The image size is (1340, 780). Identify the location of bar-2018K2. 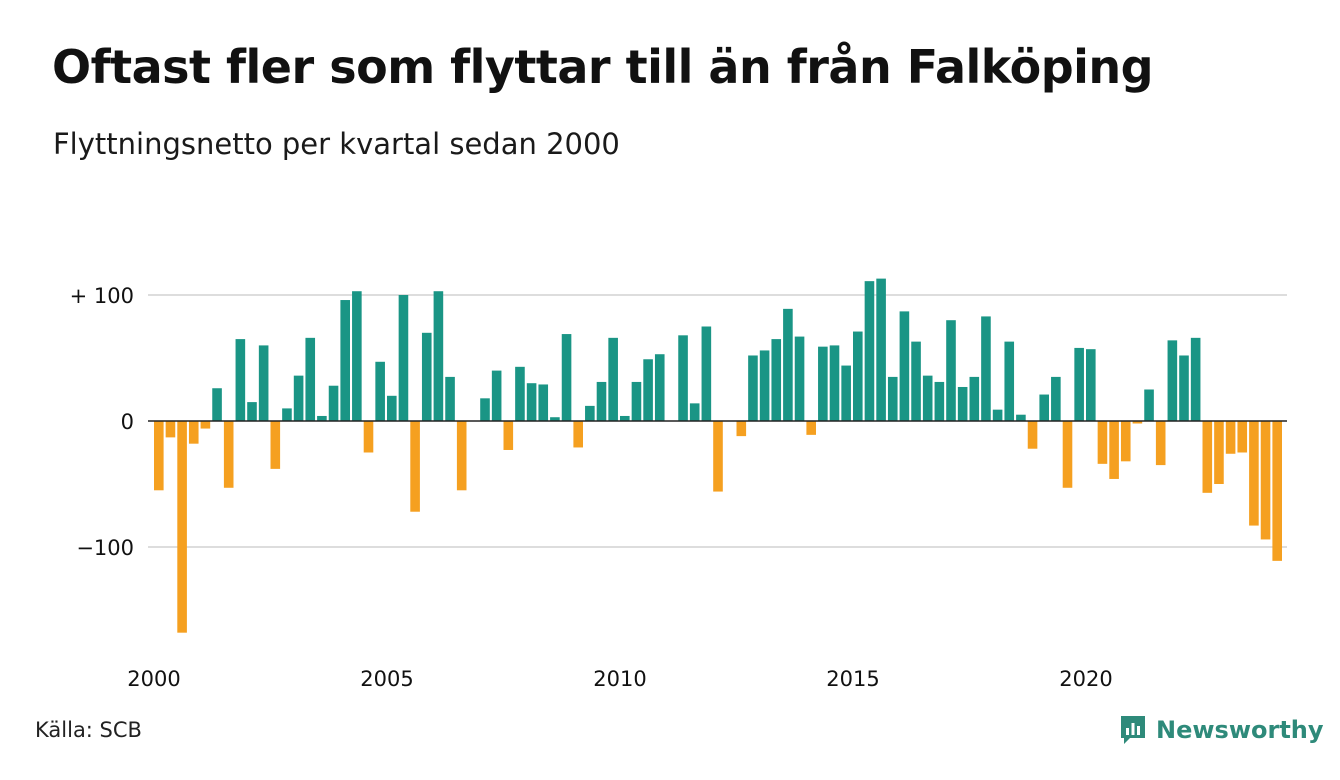
(1009, 381).